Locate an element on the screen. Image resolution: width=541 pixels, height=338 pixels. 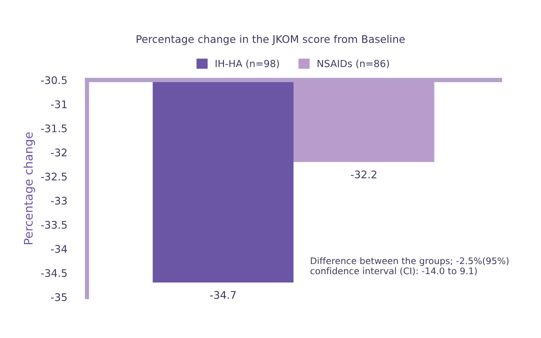
legend-label: NSAIDs (n=86) is located at coordinates (353, 64).